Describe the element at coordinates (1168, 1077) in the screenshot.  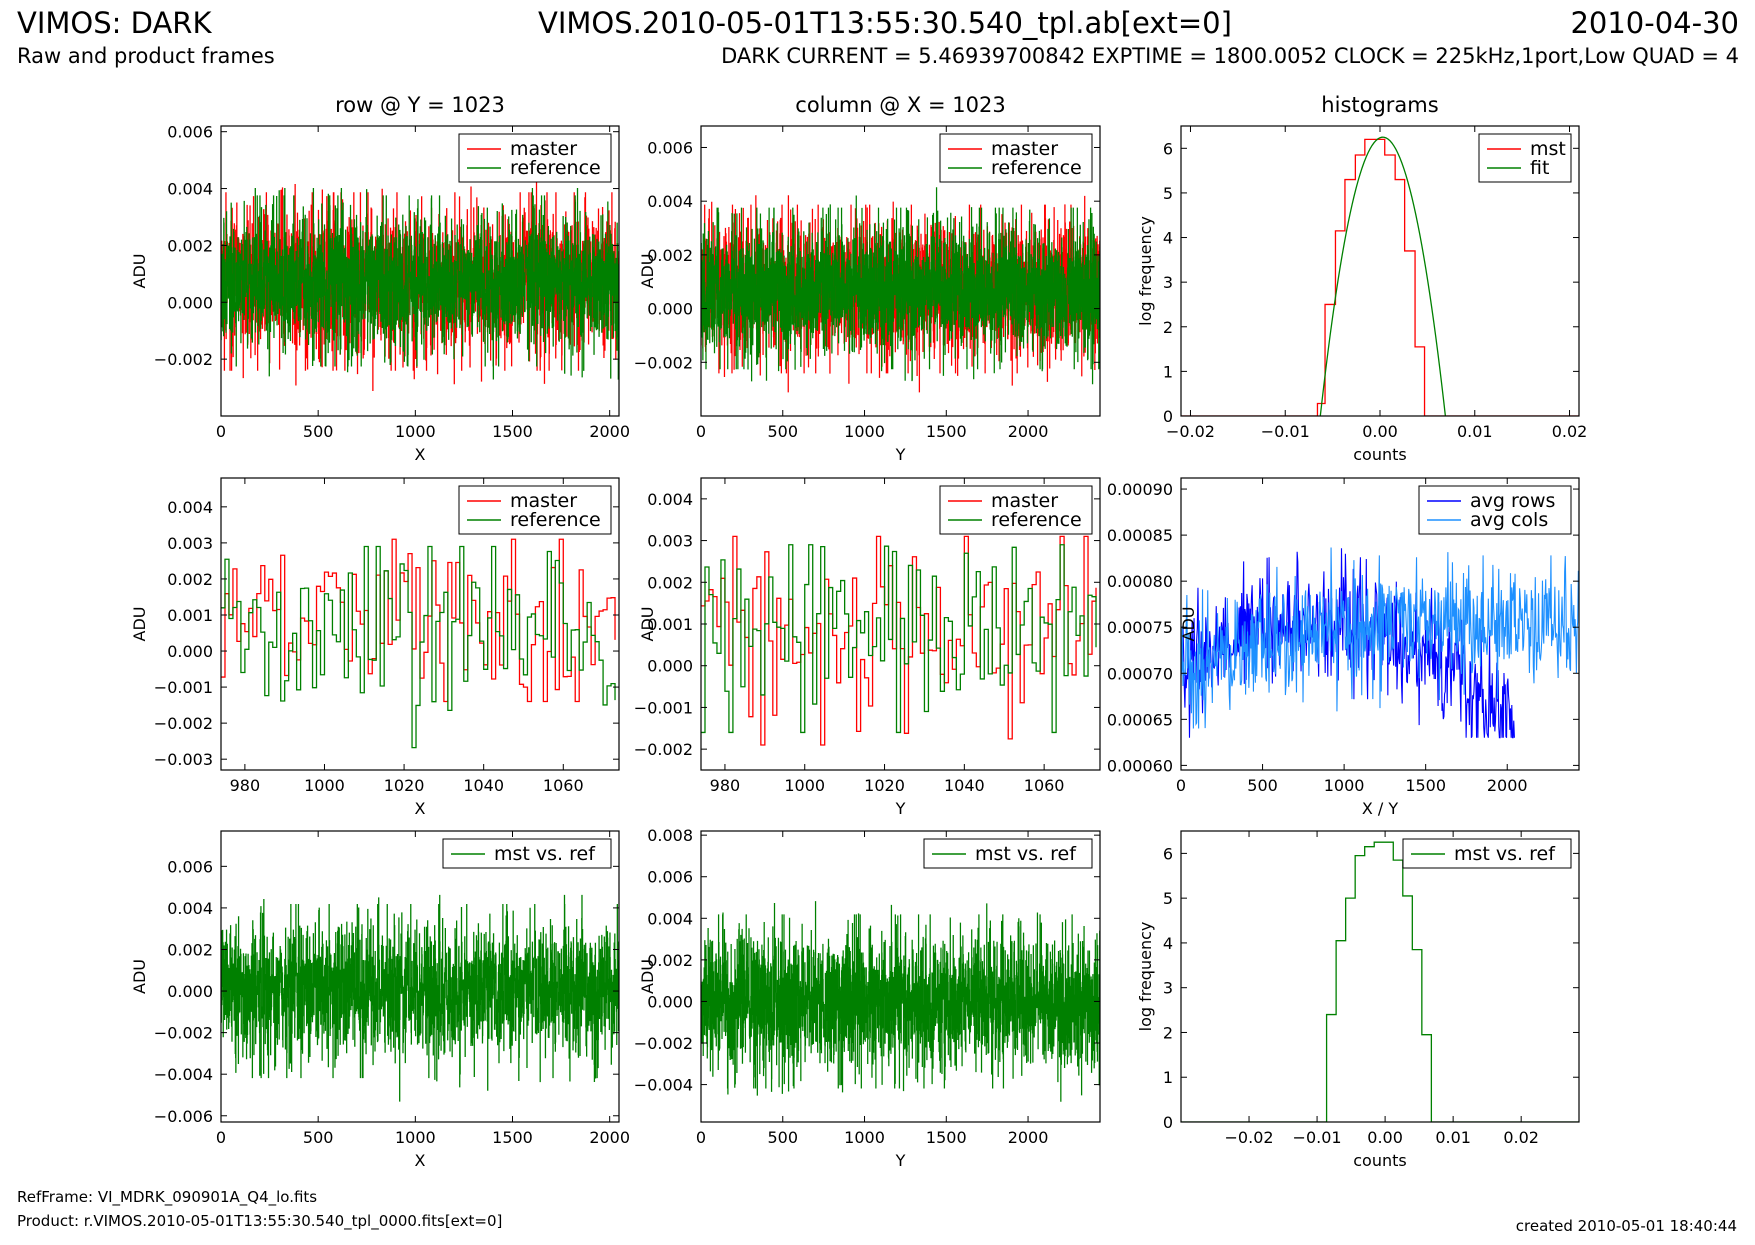
I see `y-tick-label: 1` at that location.